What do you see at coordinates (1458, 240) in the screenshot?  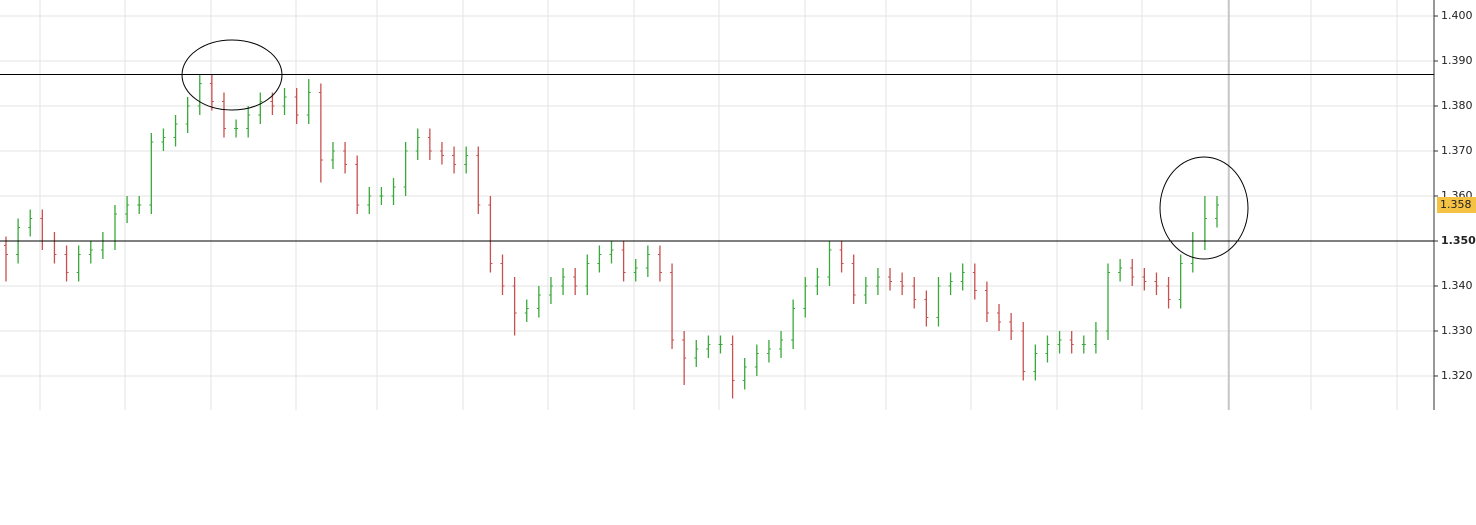 I see `y-tick-label: 1.350` at bounding box center [1458, 240].